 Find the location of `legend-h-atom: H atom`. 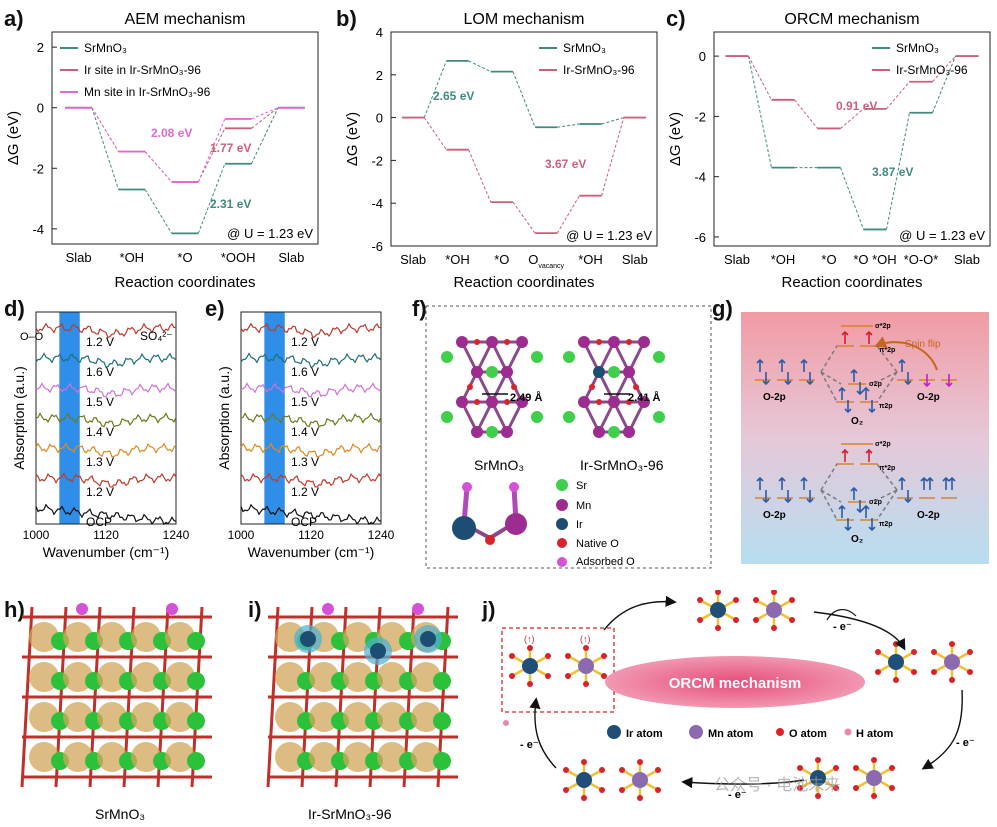

legend-h-atom: H atom is located at coordinates (875, 734).